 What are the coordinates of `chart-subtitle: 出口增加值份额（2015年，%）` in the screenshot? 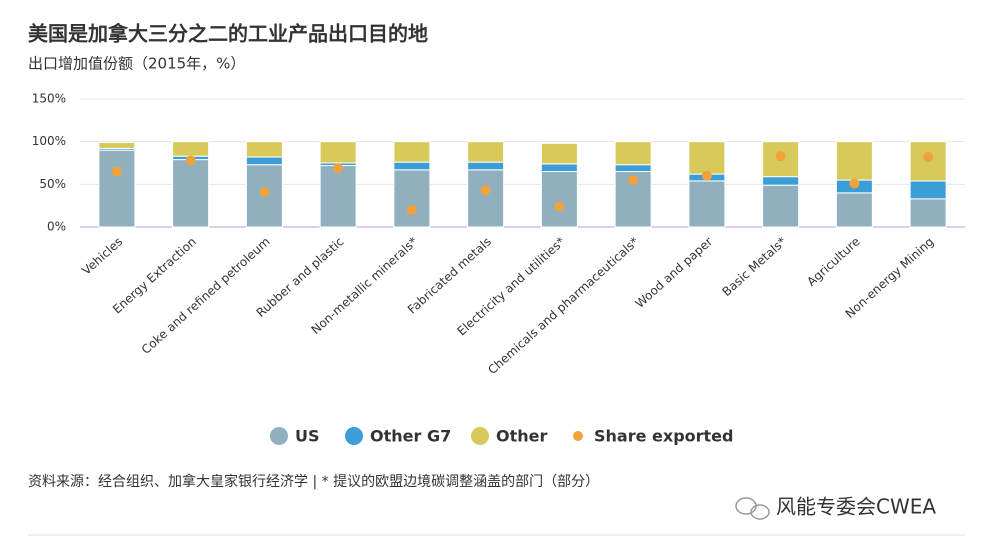 It's located at (136, 64).